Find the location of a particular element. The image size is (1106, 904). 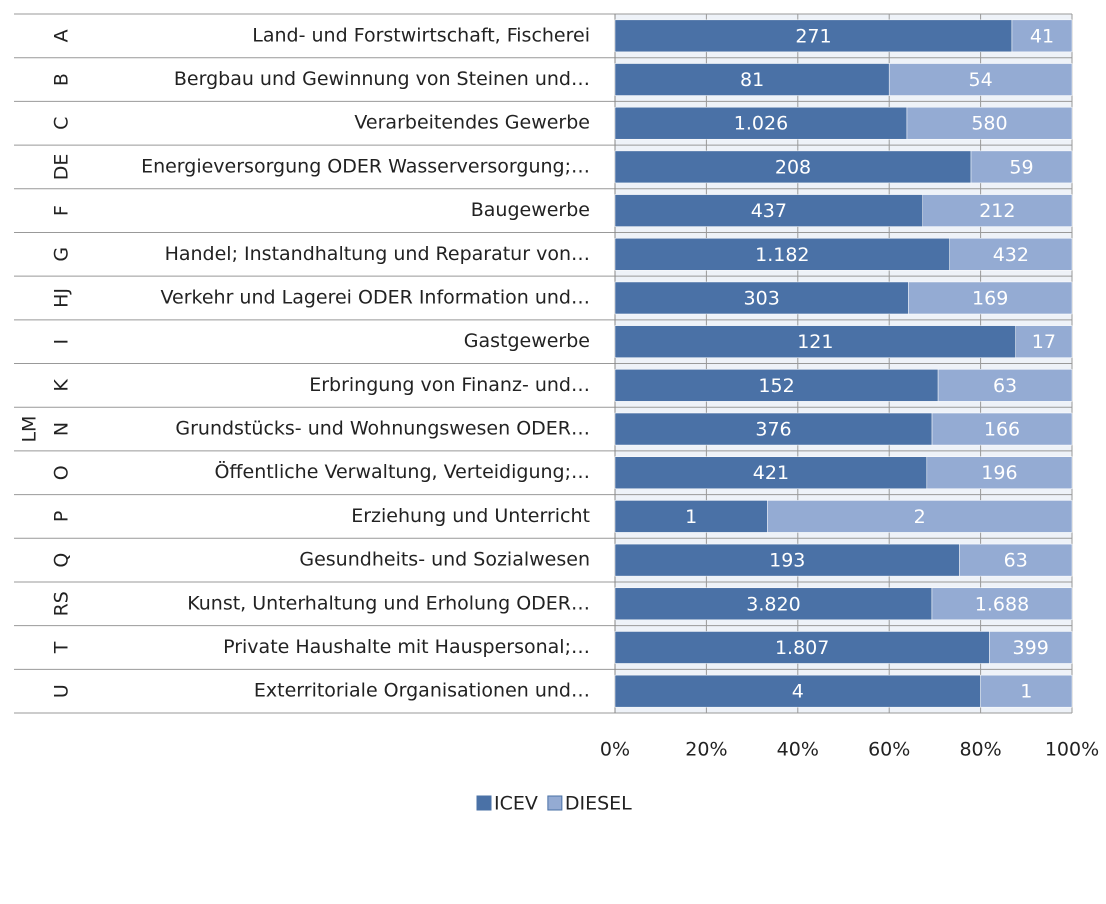

category-code: Q is located at coordinates (62, 560).